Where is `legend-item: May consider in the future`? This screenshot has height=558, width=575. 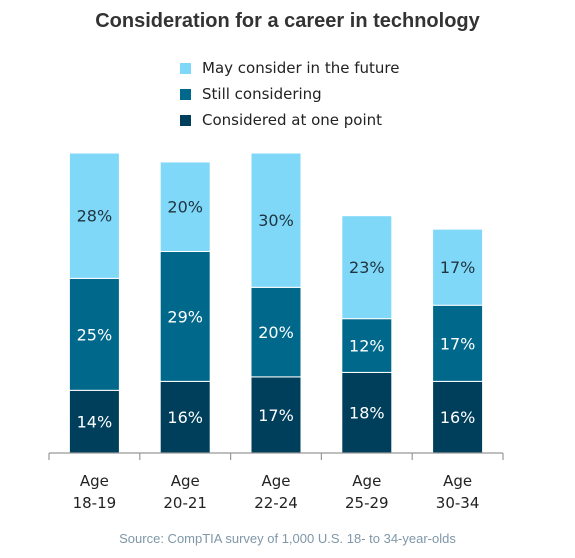
legend-item: May consider in the future is located at coordinates (289, 68).